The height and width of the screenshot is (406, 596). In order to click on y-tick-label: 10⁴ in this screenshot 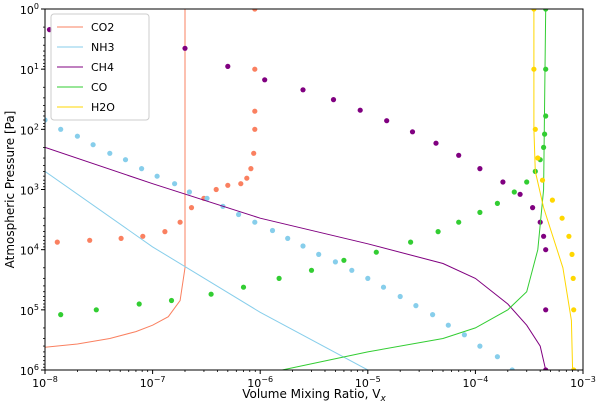, I will do `click(29, 250)`.